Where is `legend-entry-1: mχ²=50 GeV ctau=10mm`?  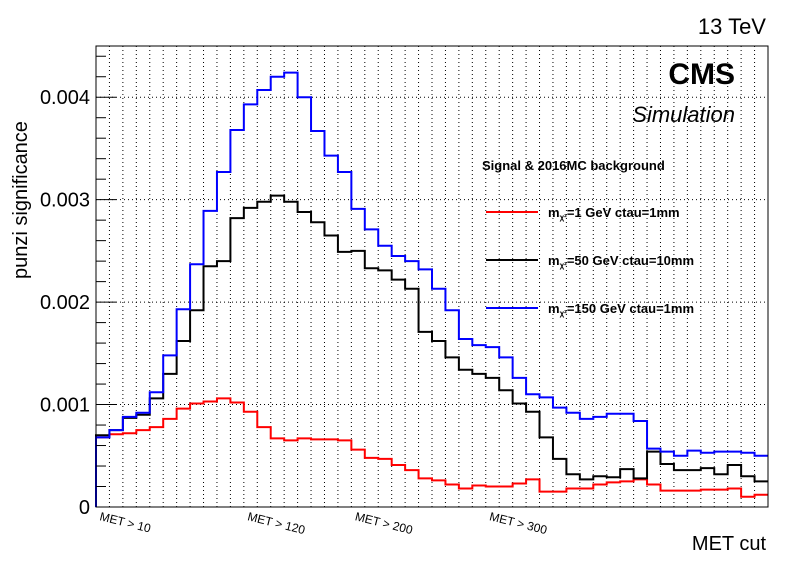
legend-entry-1: mχ²=50 GeV ctau=10mm is located at coordinates (621, 261).